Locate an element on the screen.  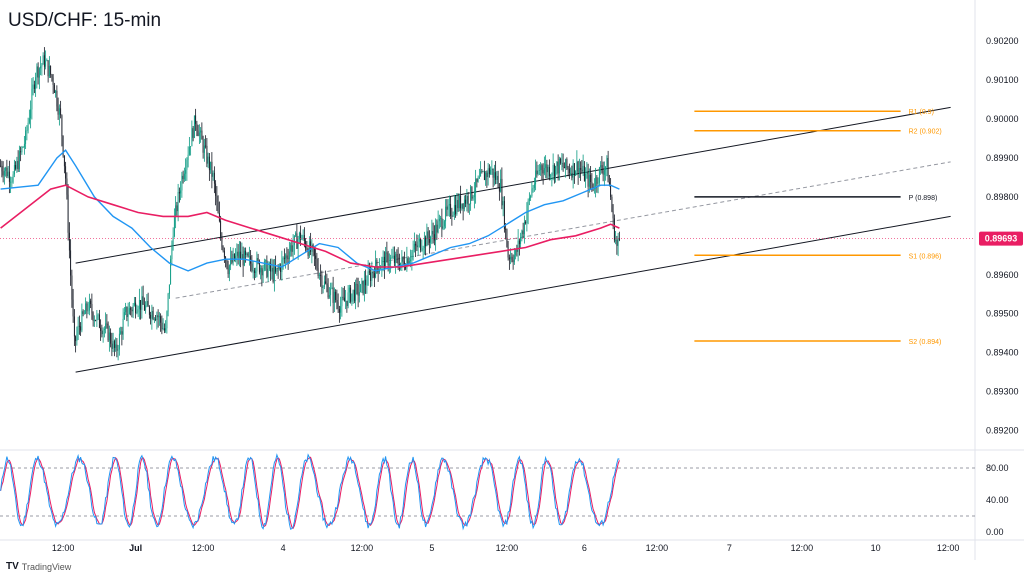
pivot-label-p: P (0.898) is located at coordinates (923, 198).